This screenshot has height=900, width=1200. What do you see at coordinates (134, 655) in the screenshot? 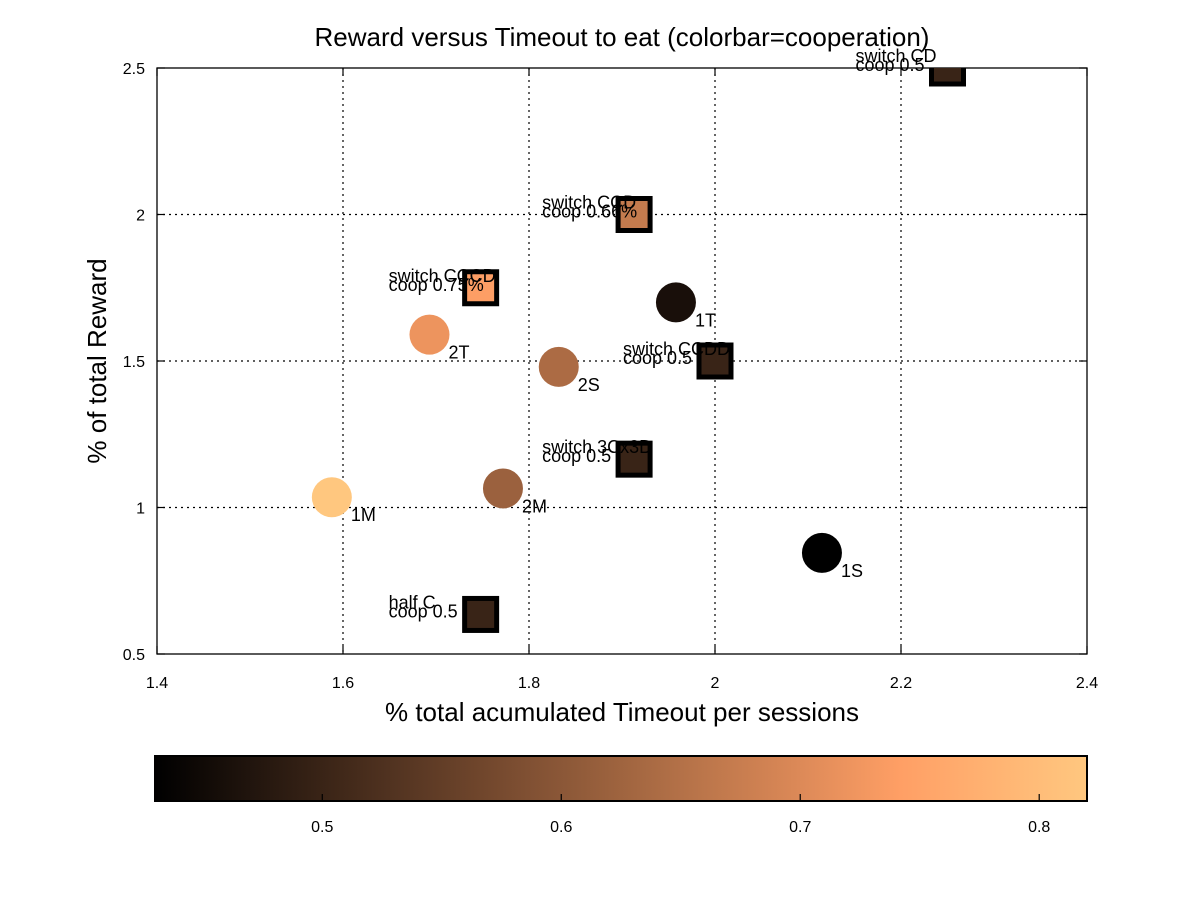
I see `y-tick-label: 0.5` at bounding box center [134, 655].